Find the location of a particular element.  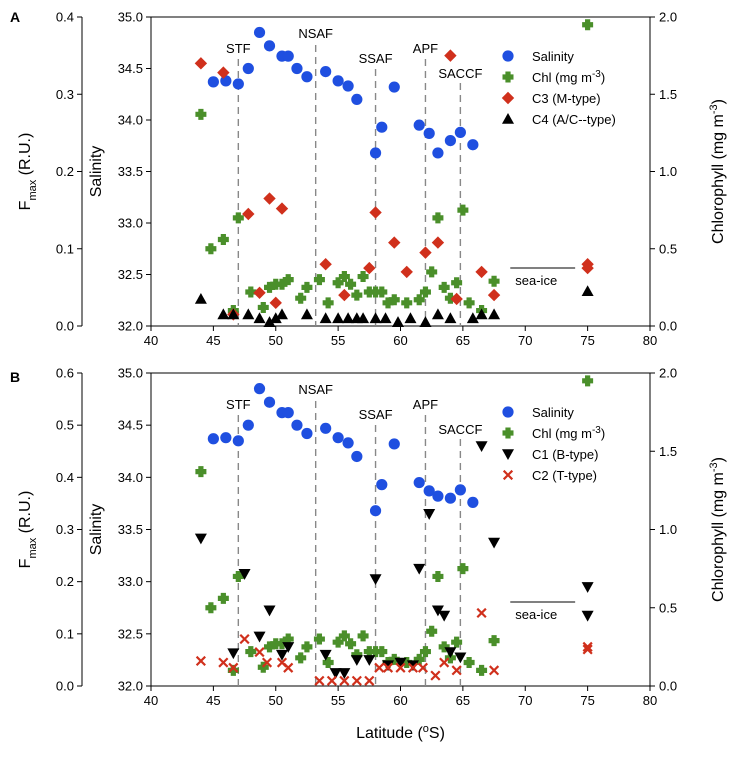

x-tick-label: 60 is located at coordinates (400, 340).